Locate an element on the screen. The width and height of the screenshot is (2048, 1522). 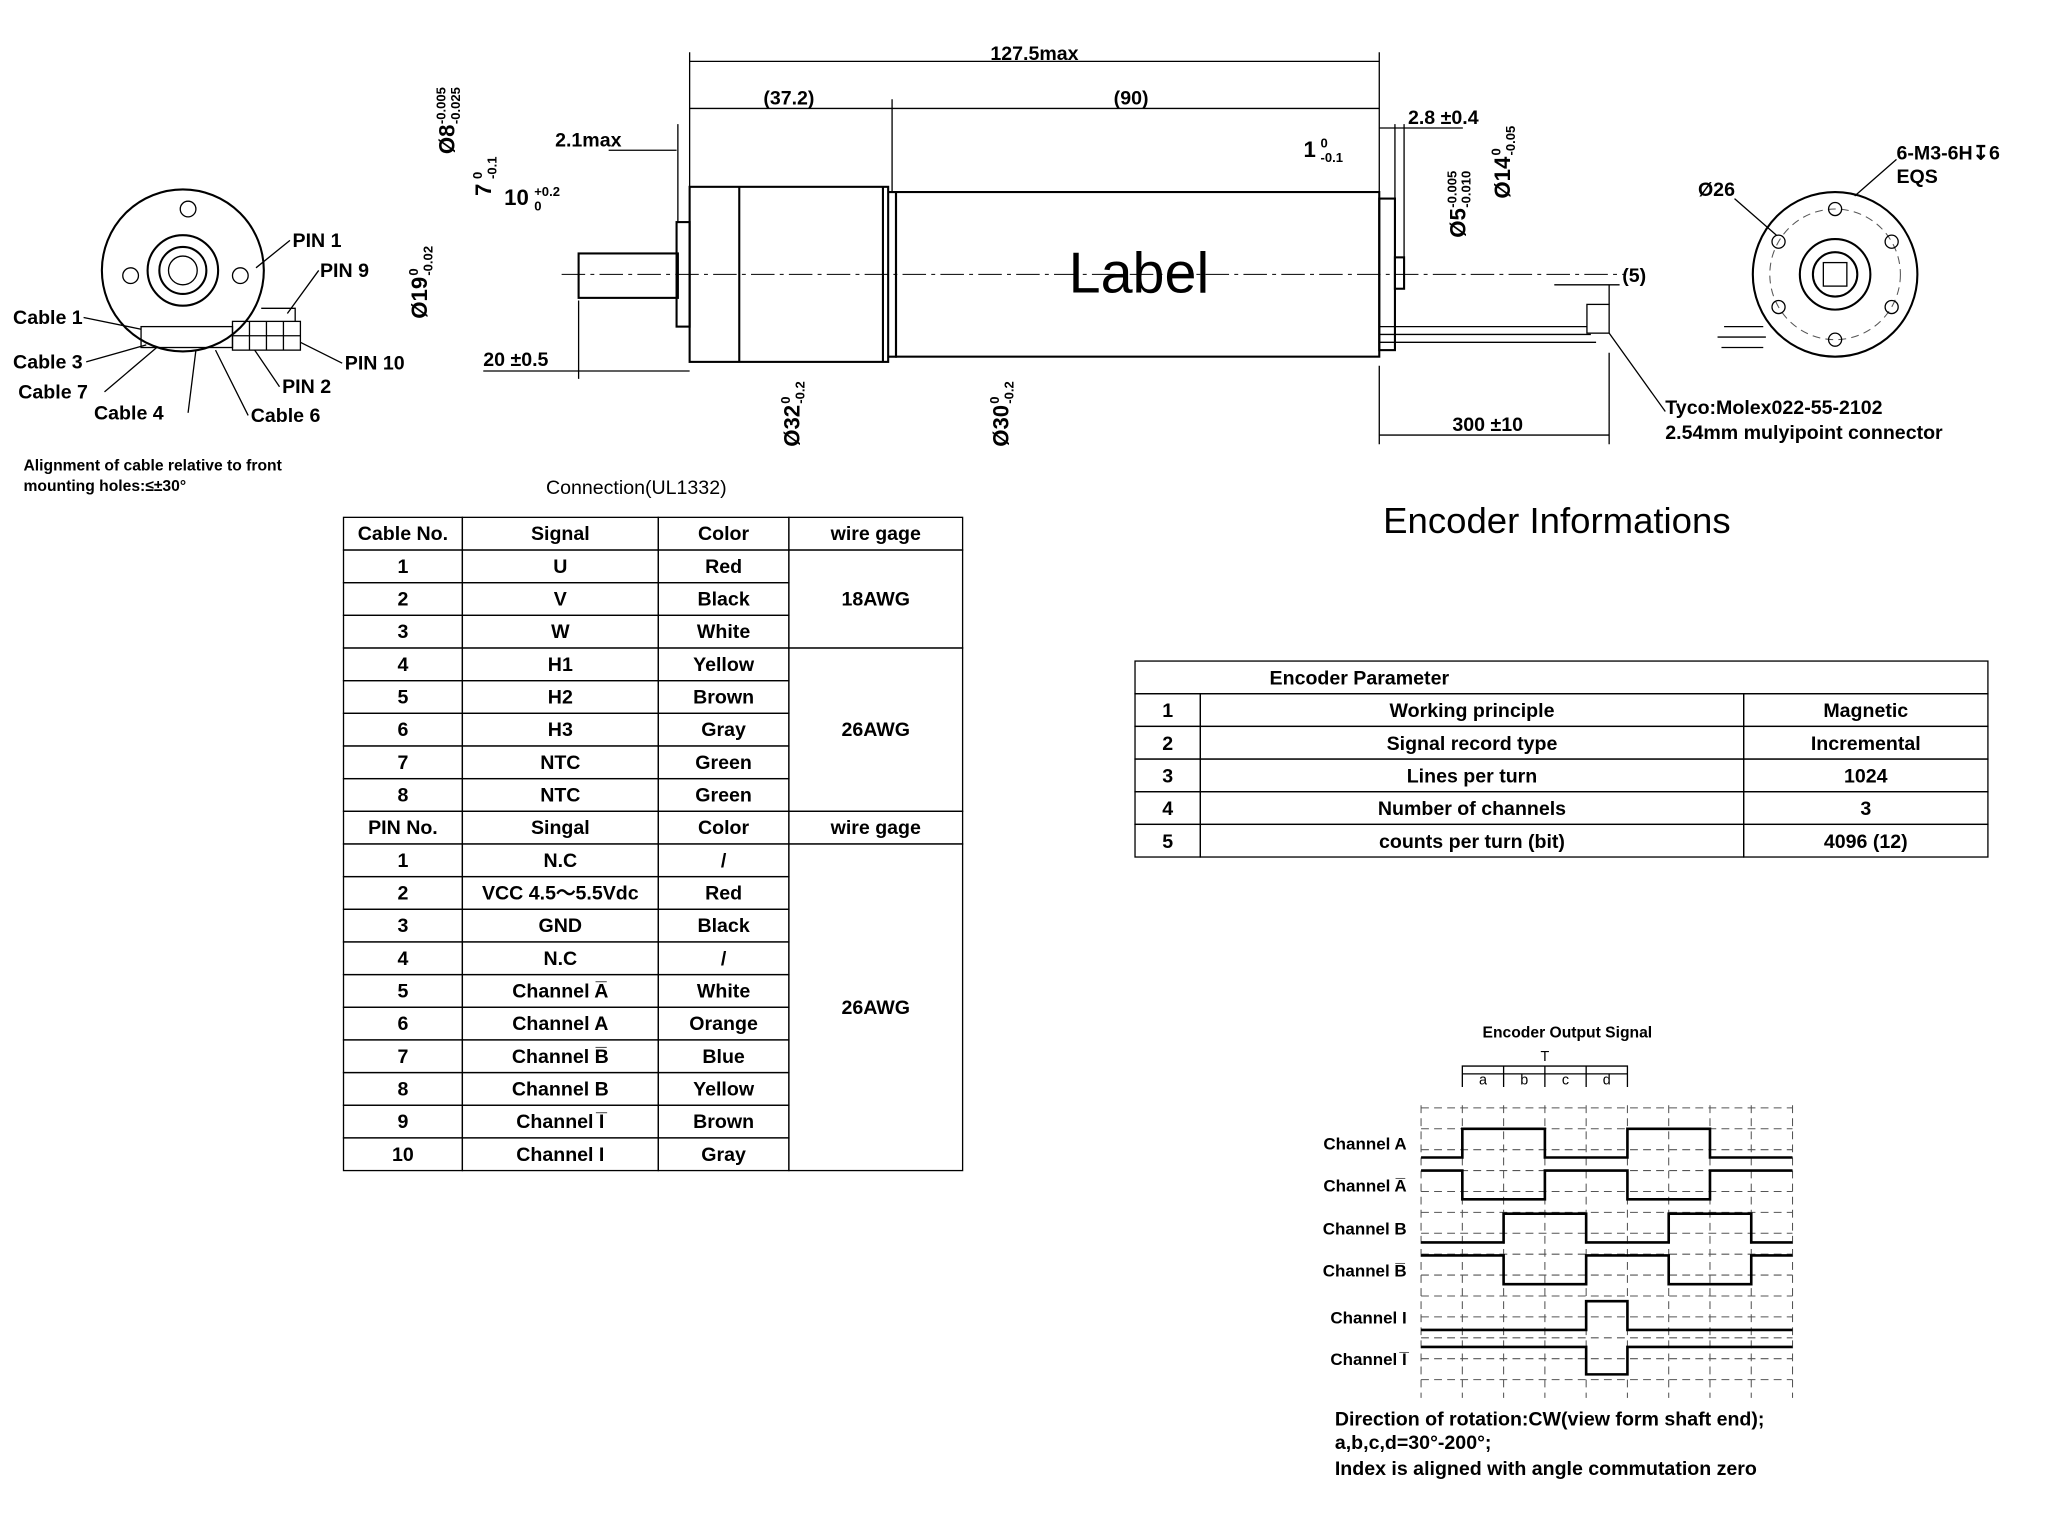
cell-text: H2 is located at coordinates (560, 698).